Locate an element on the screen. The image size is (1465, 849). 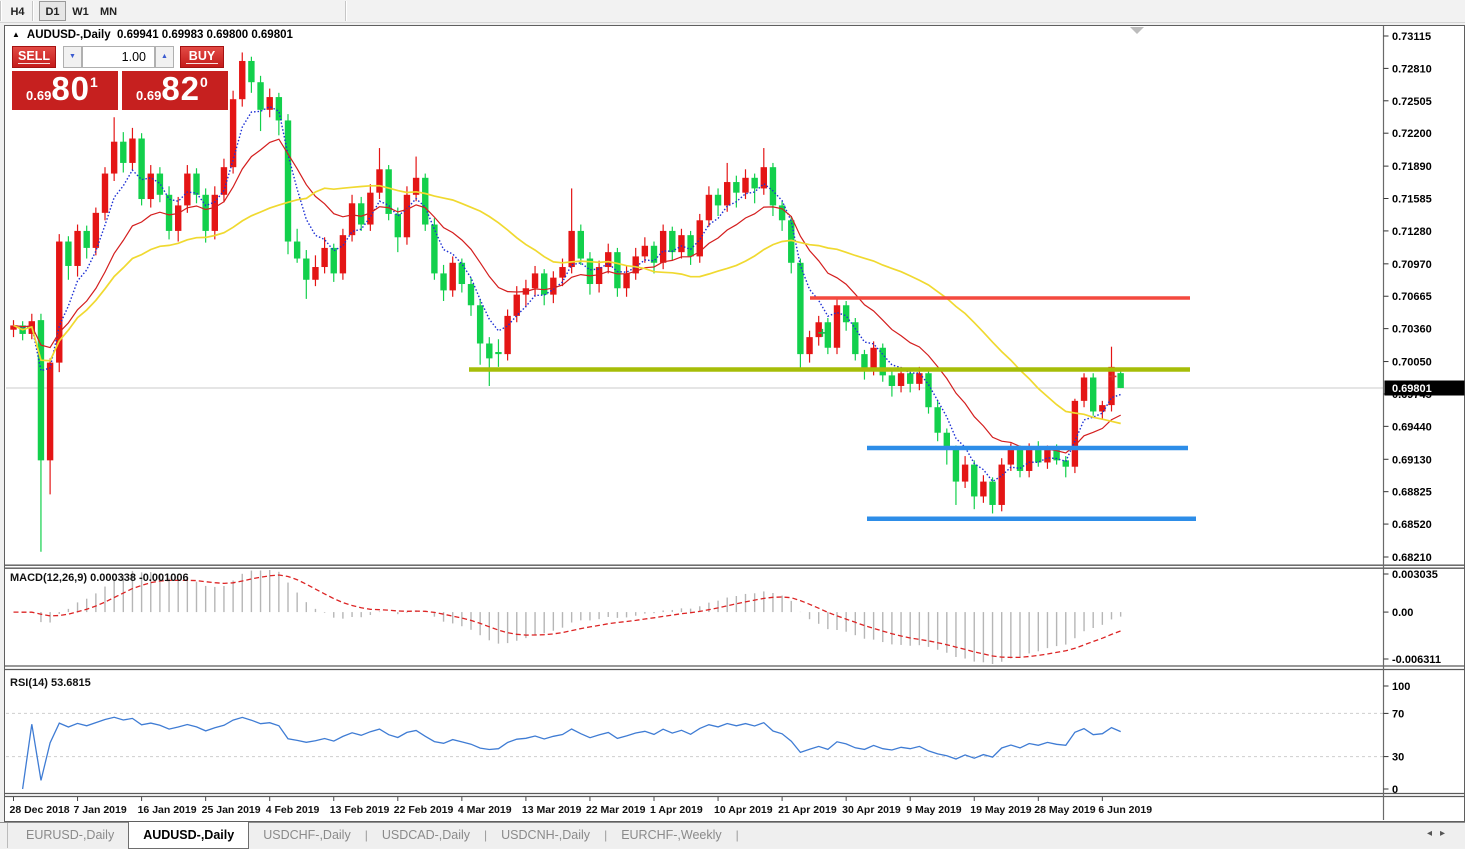
toolbar-grip is located at coordinates (1, 11).